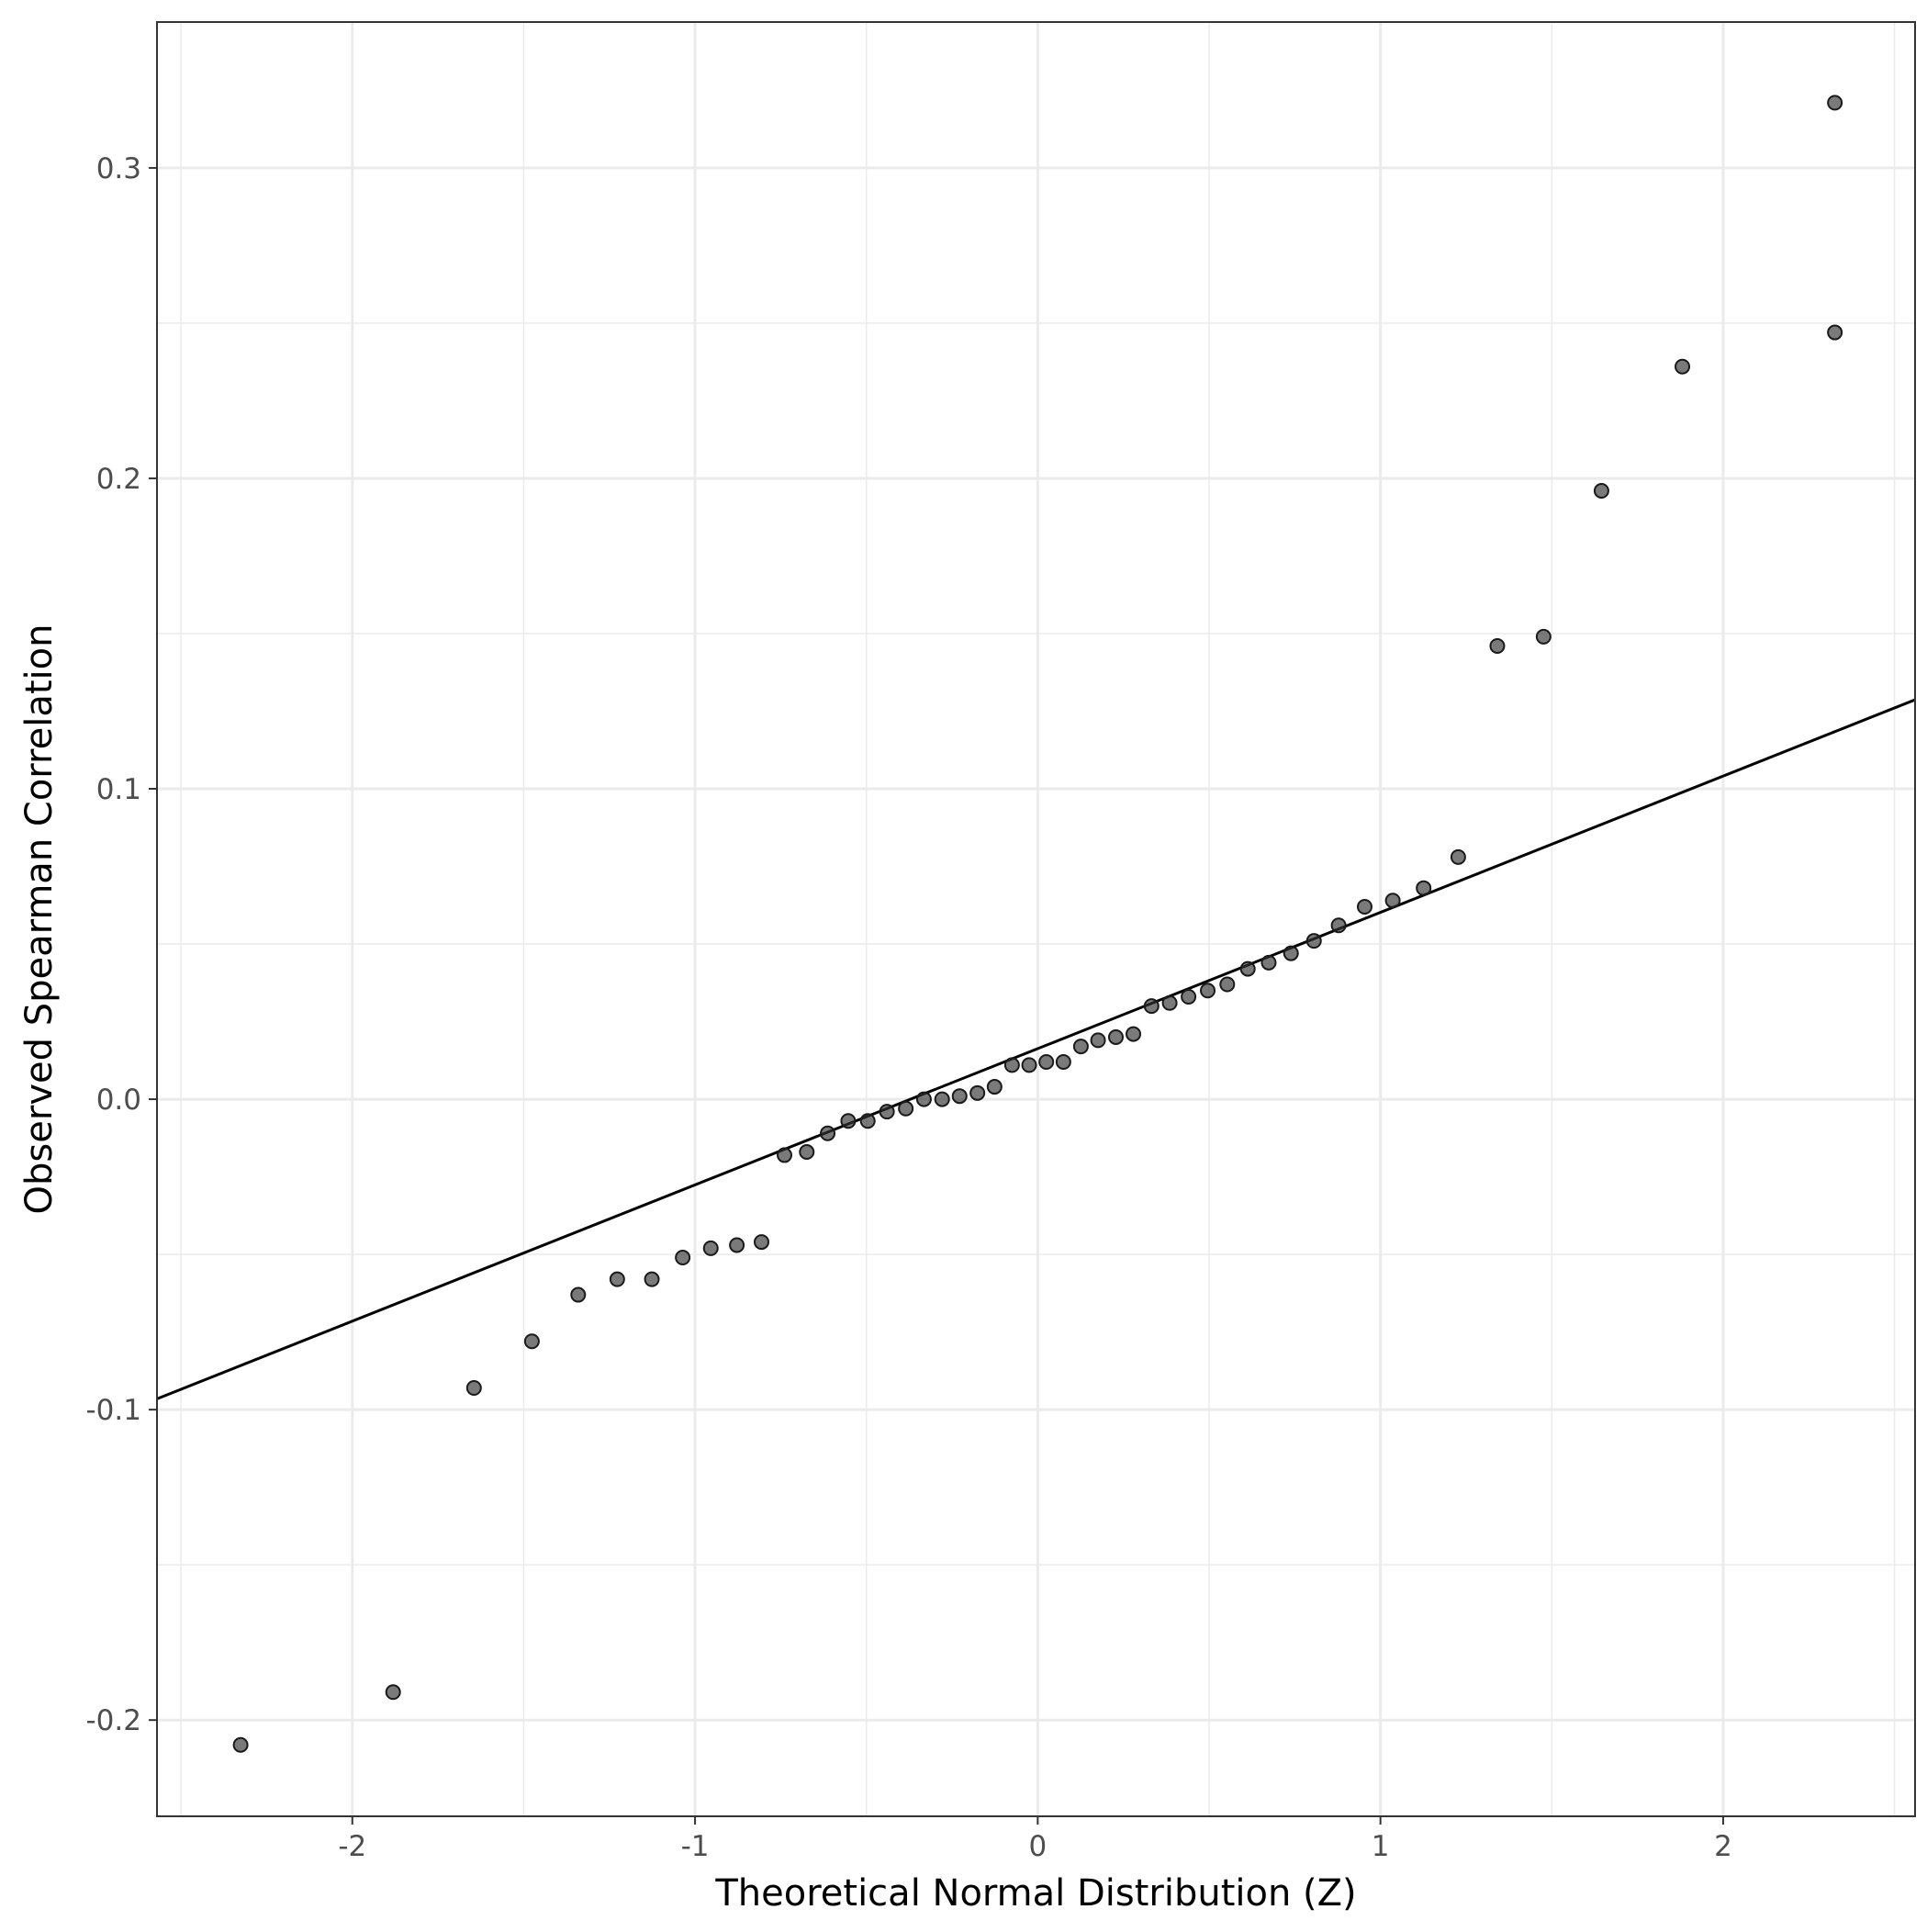 The image size is (1927, 1932). I want to click on y-axis-ticks: -0.2 -0.1 0.0 0.1 0.2 0.3, so click(122, 944).